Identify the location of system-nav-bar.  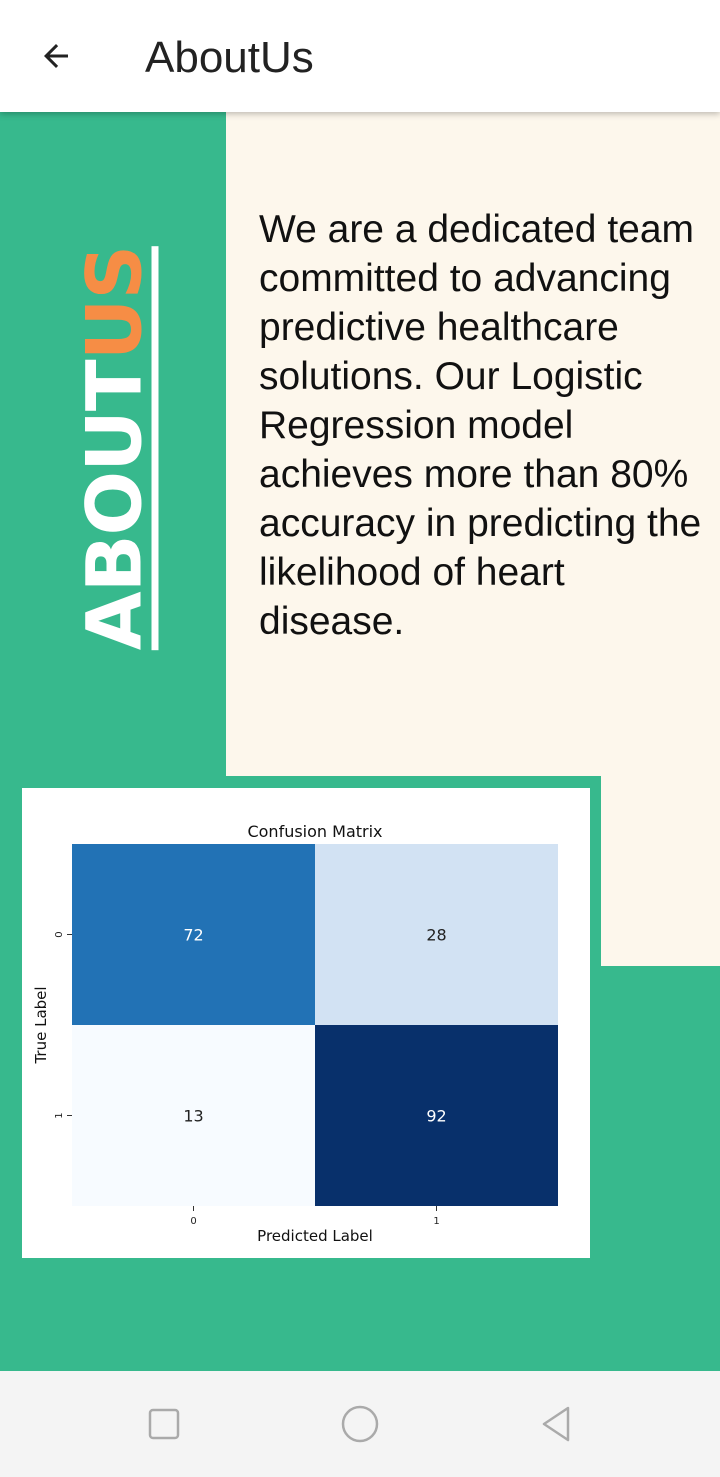
(360, 1424).